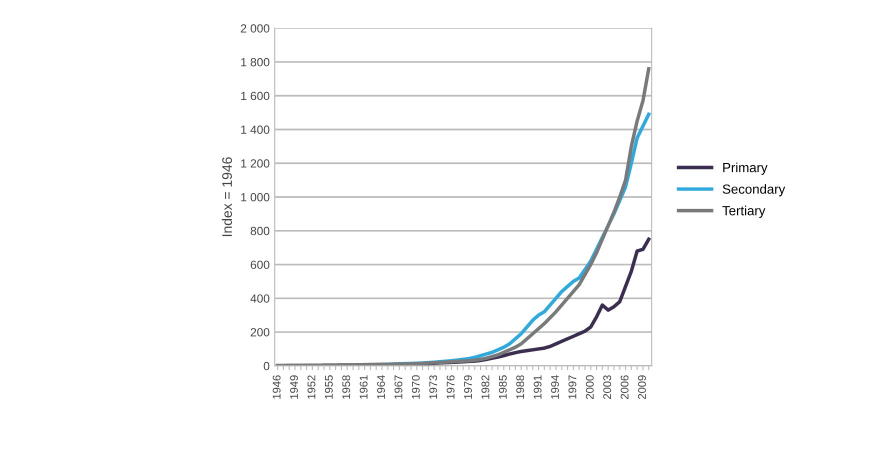 This screenshot has height=455, width=889. Describe the element at coordinates (276, 387) in the screenshot. I see `x-tick-label: 1946` at that location.